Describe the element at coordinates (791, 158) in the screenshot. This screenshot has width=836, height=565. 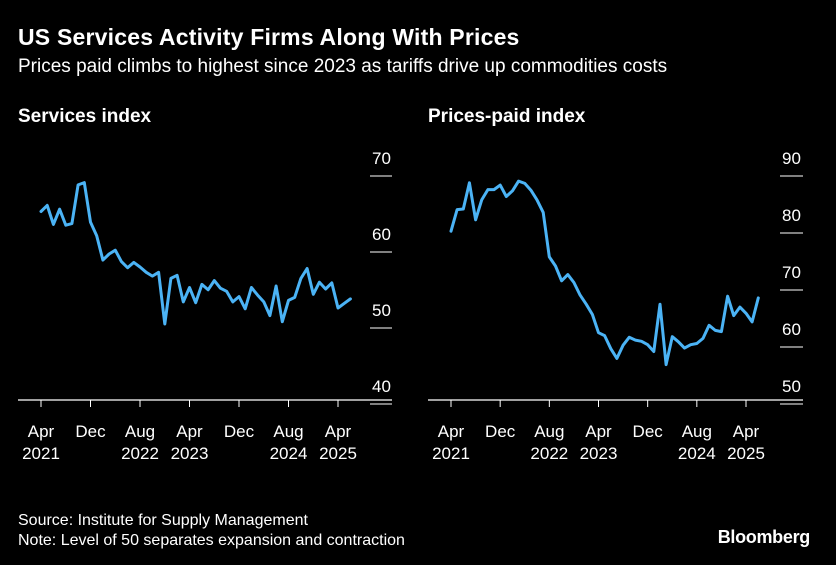
I see `y-tick-label: 90` at that location.